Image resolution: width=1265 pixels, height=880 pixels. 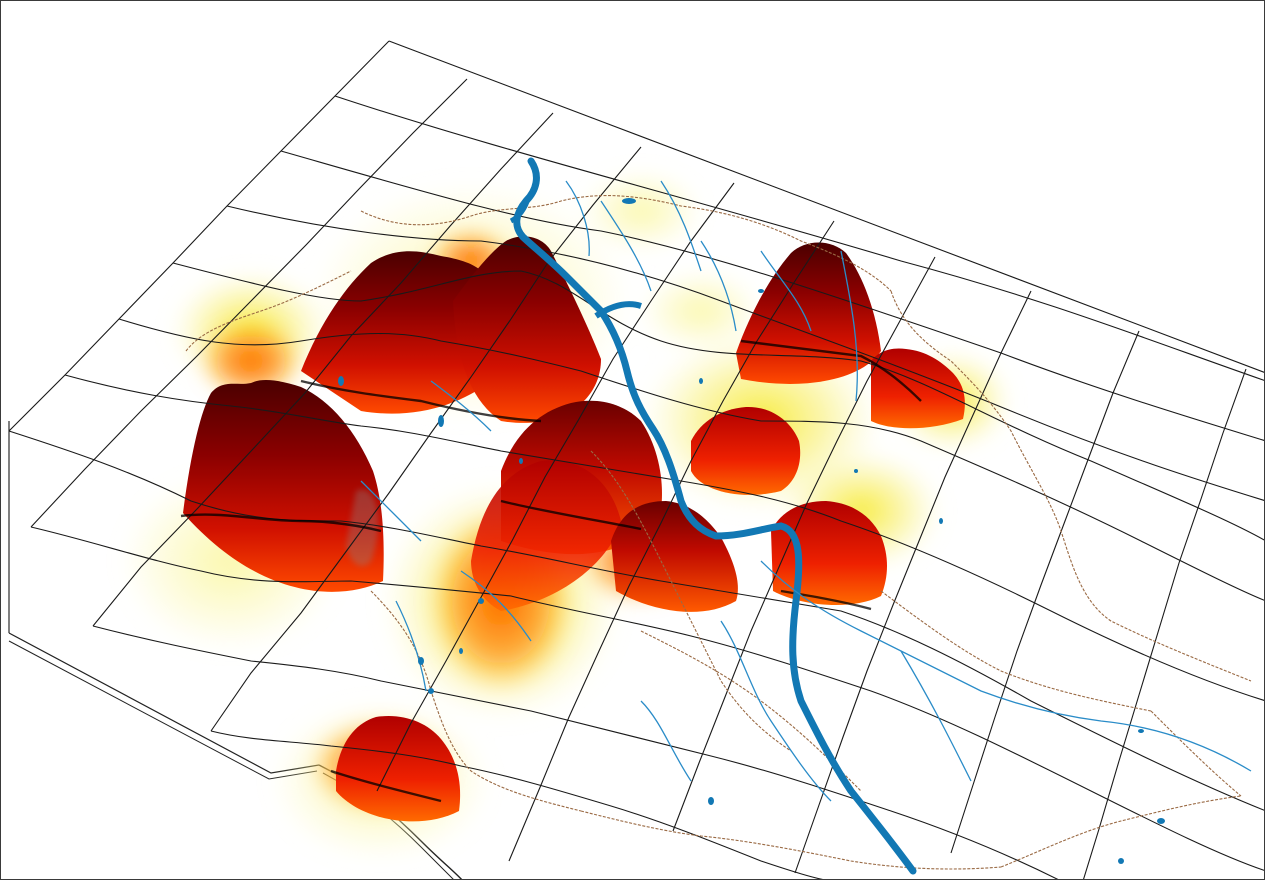 I want to click on peak-mid-east, so click(x=746, y=450).